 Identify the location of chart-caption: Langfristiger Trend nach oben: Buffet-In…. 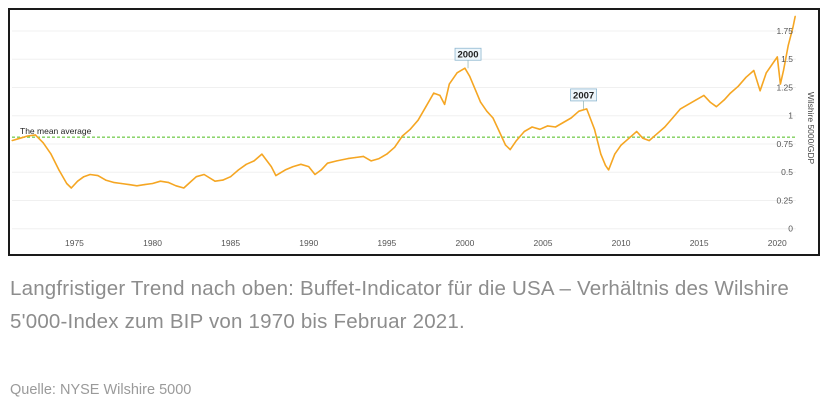
(399, 305).